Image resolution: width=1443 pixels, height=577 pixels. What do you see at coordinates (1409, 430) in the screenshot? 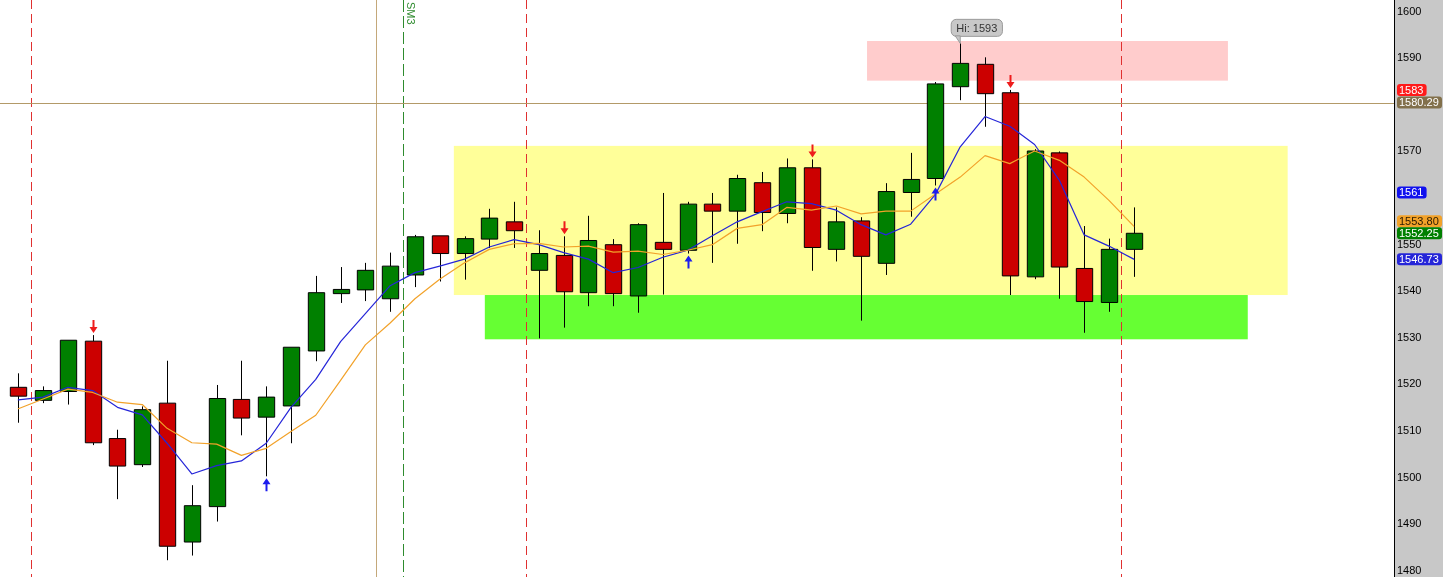
I see `y-tick-label: 1510` at bounding box center [1409, 430].